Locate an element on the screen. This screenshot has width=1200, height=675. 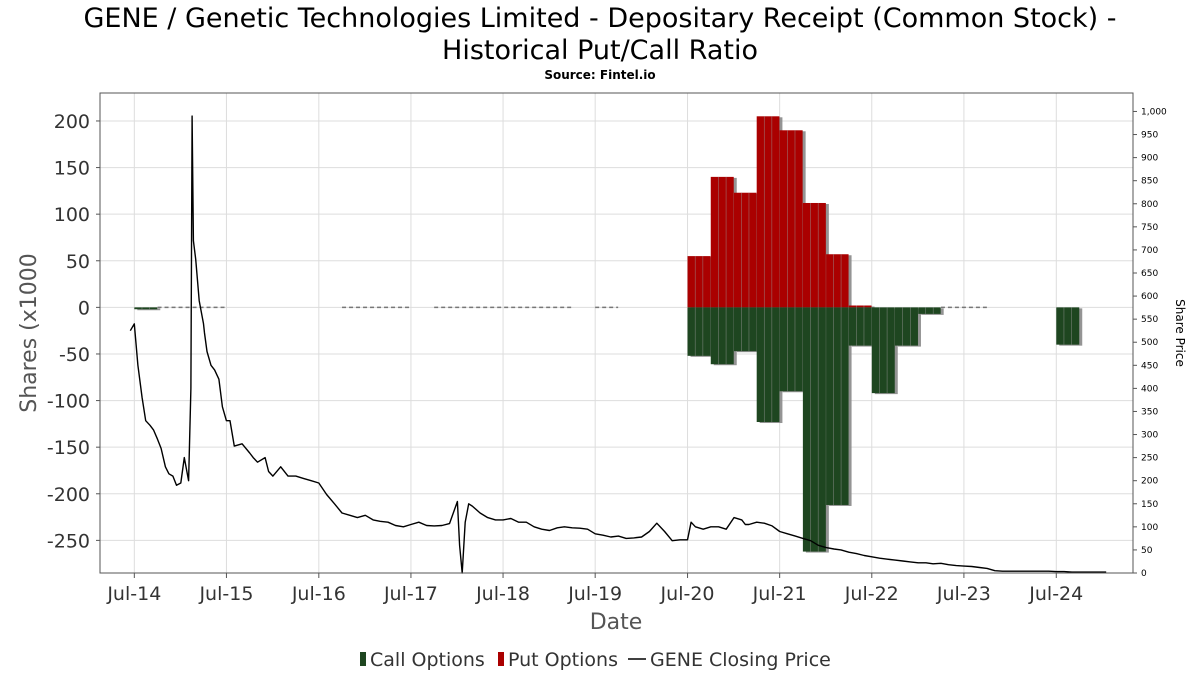
x-tick-label: Jul-17 is located at coordinates (410, 594).